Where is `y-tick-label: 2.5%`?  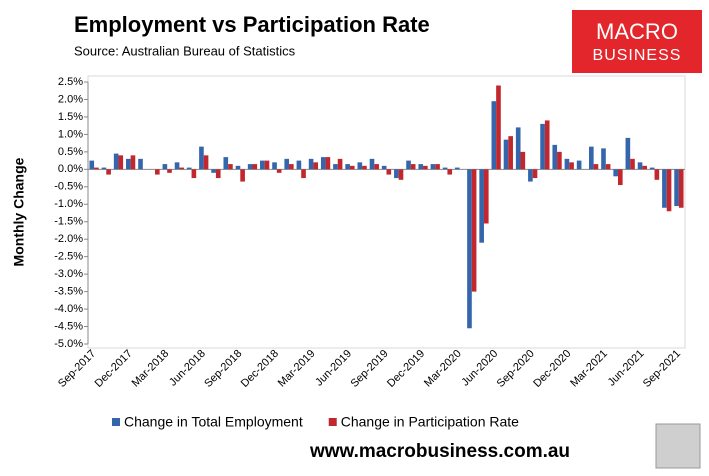
y-tick-label: 2.5% is located at coordinates (70, 82).